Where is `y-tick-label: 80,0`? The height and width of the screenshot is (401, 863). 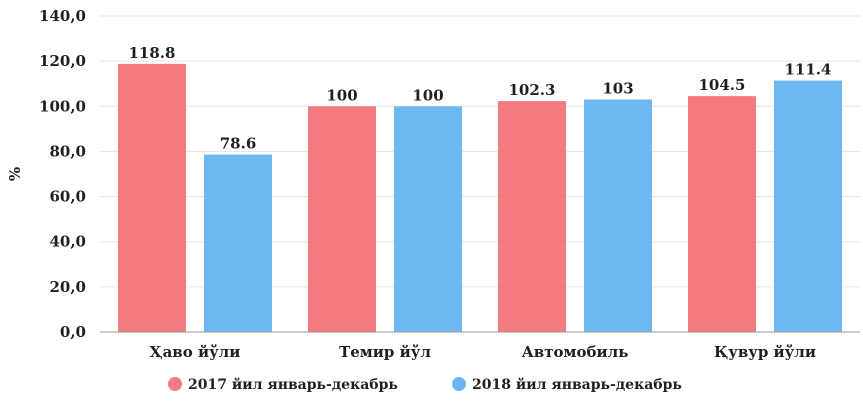 y-tick-label: 80,0 is located at coordinates (67, 151).